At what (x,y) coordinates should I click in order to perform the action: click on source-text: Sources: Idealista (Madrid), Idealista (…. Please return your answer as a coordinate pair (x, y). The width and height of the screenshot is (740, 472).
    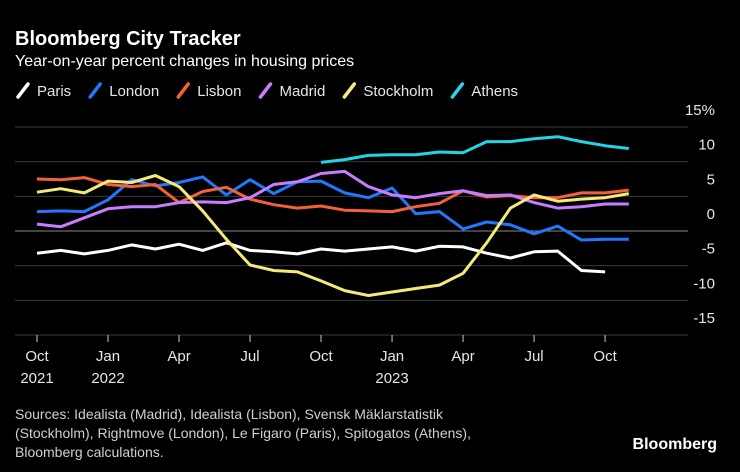
    Looking at the image, I should click on (229, 414).